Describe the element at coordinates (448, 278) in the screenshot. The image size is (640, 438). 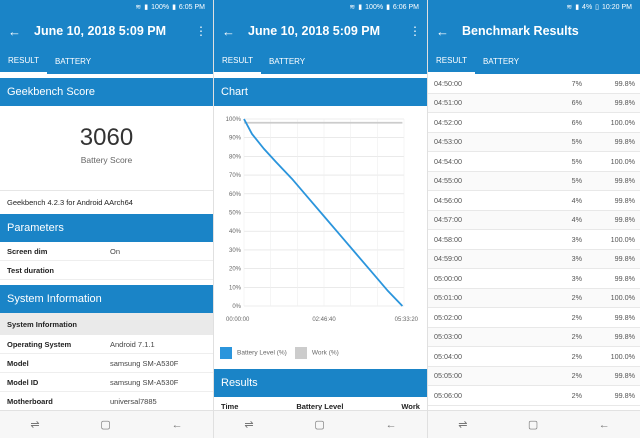
I see `row-time: 05:00:00` at that location.